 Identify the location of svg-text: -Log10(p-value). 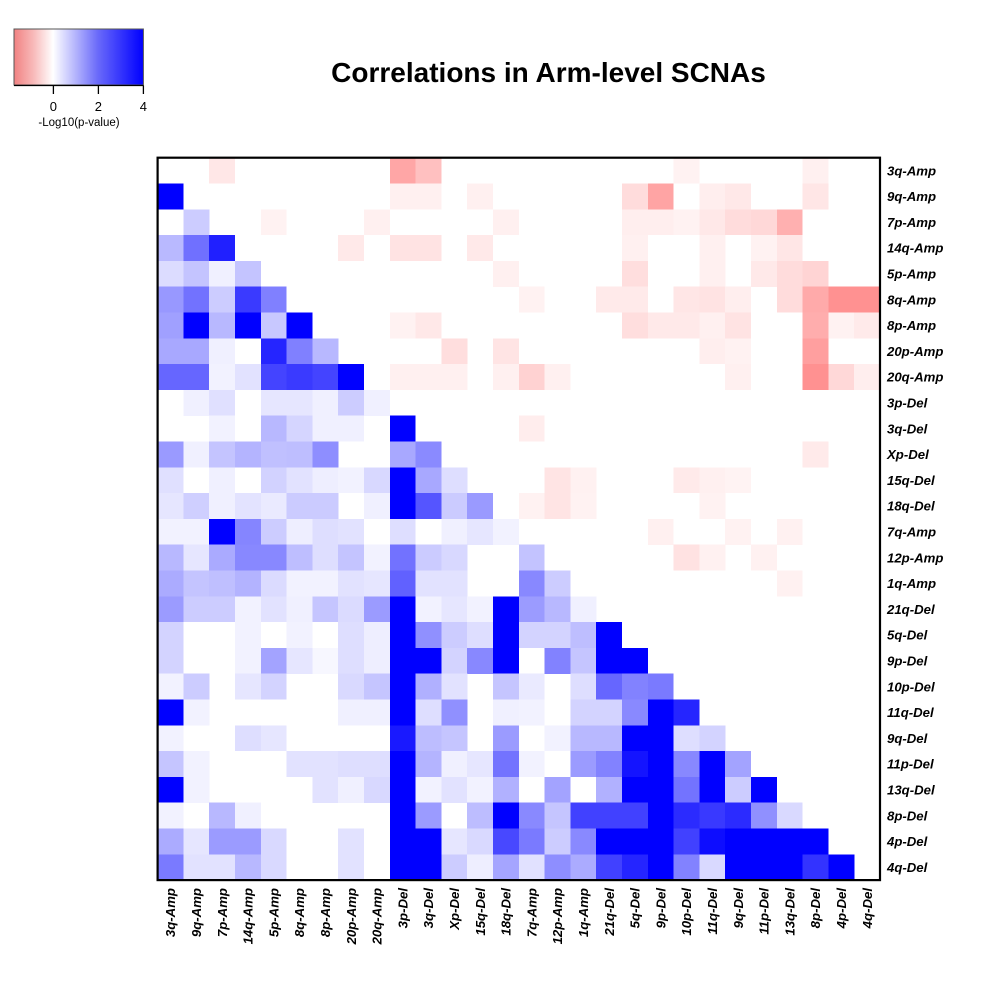
(78, 123).